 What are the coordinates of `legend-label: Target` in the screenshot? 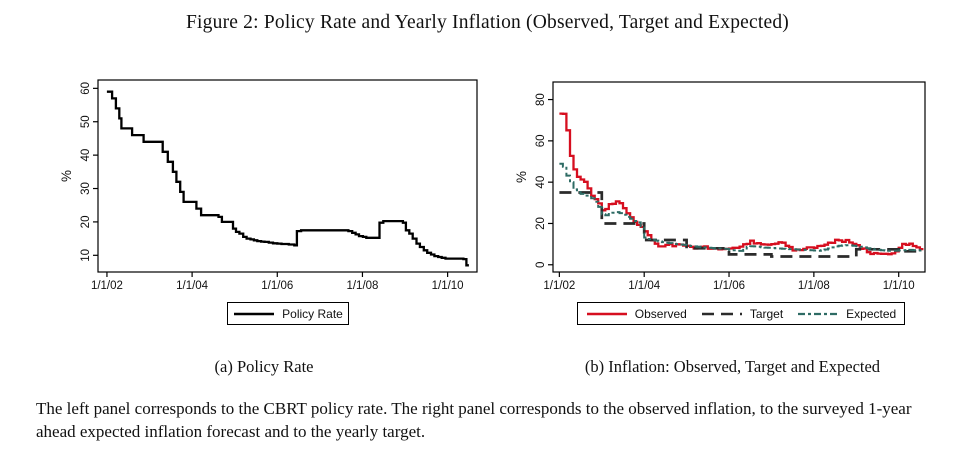 It's located at (766, 313).